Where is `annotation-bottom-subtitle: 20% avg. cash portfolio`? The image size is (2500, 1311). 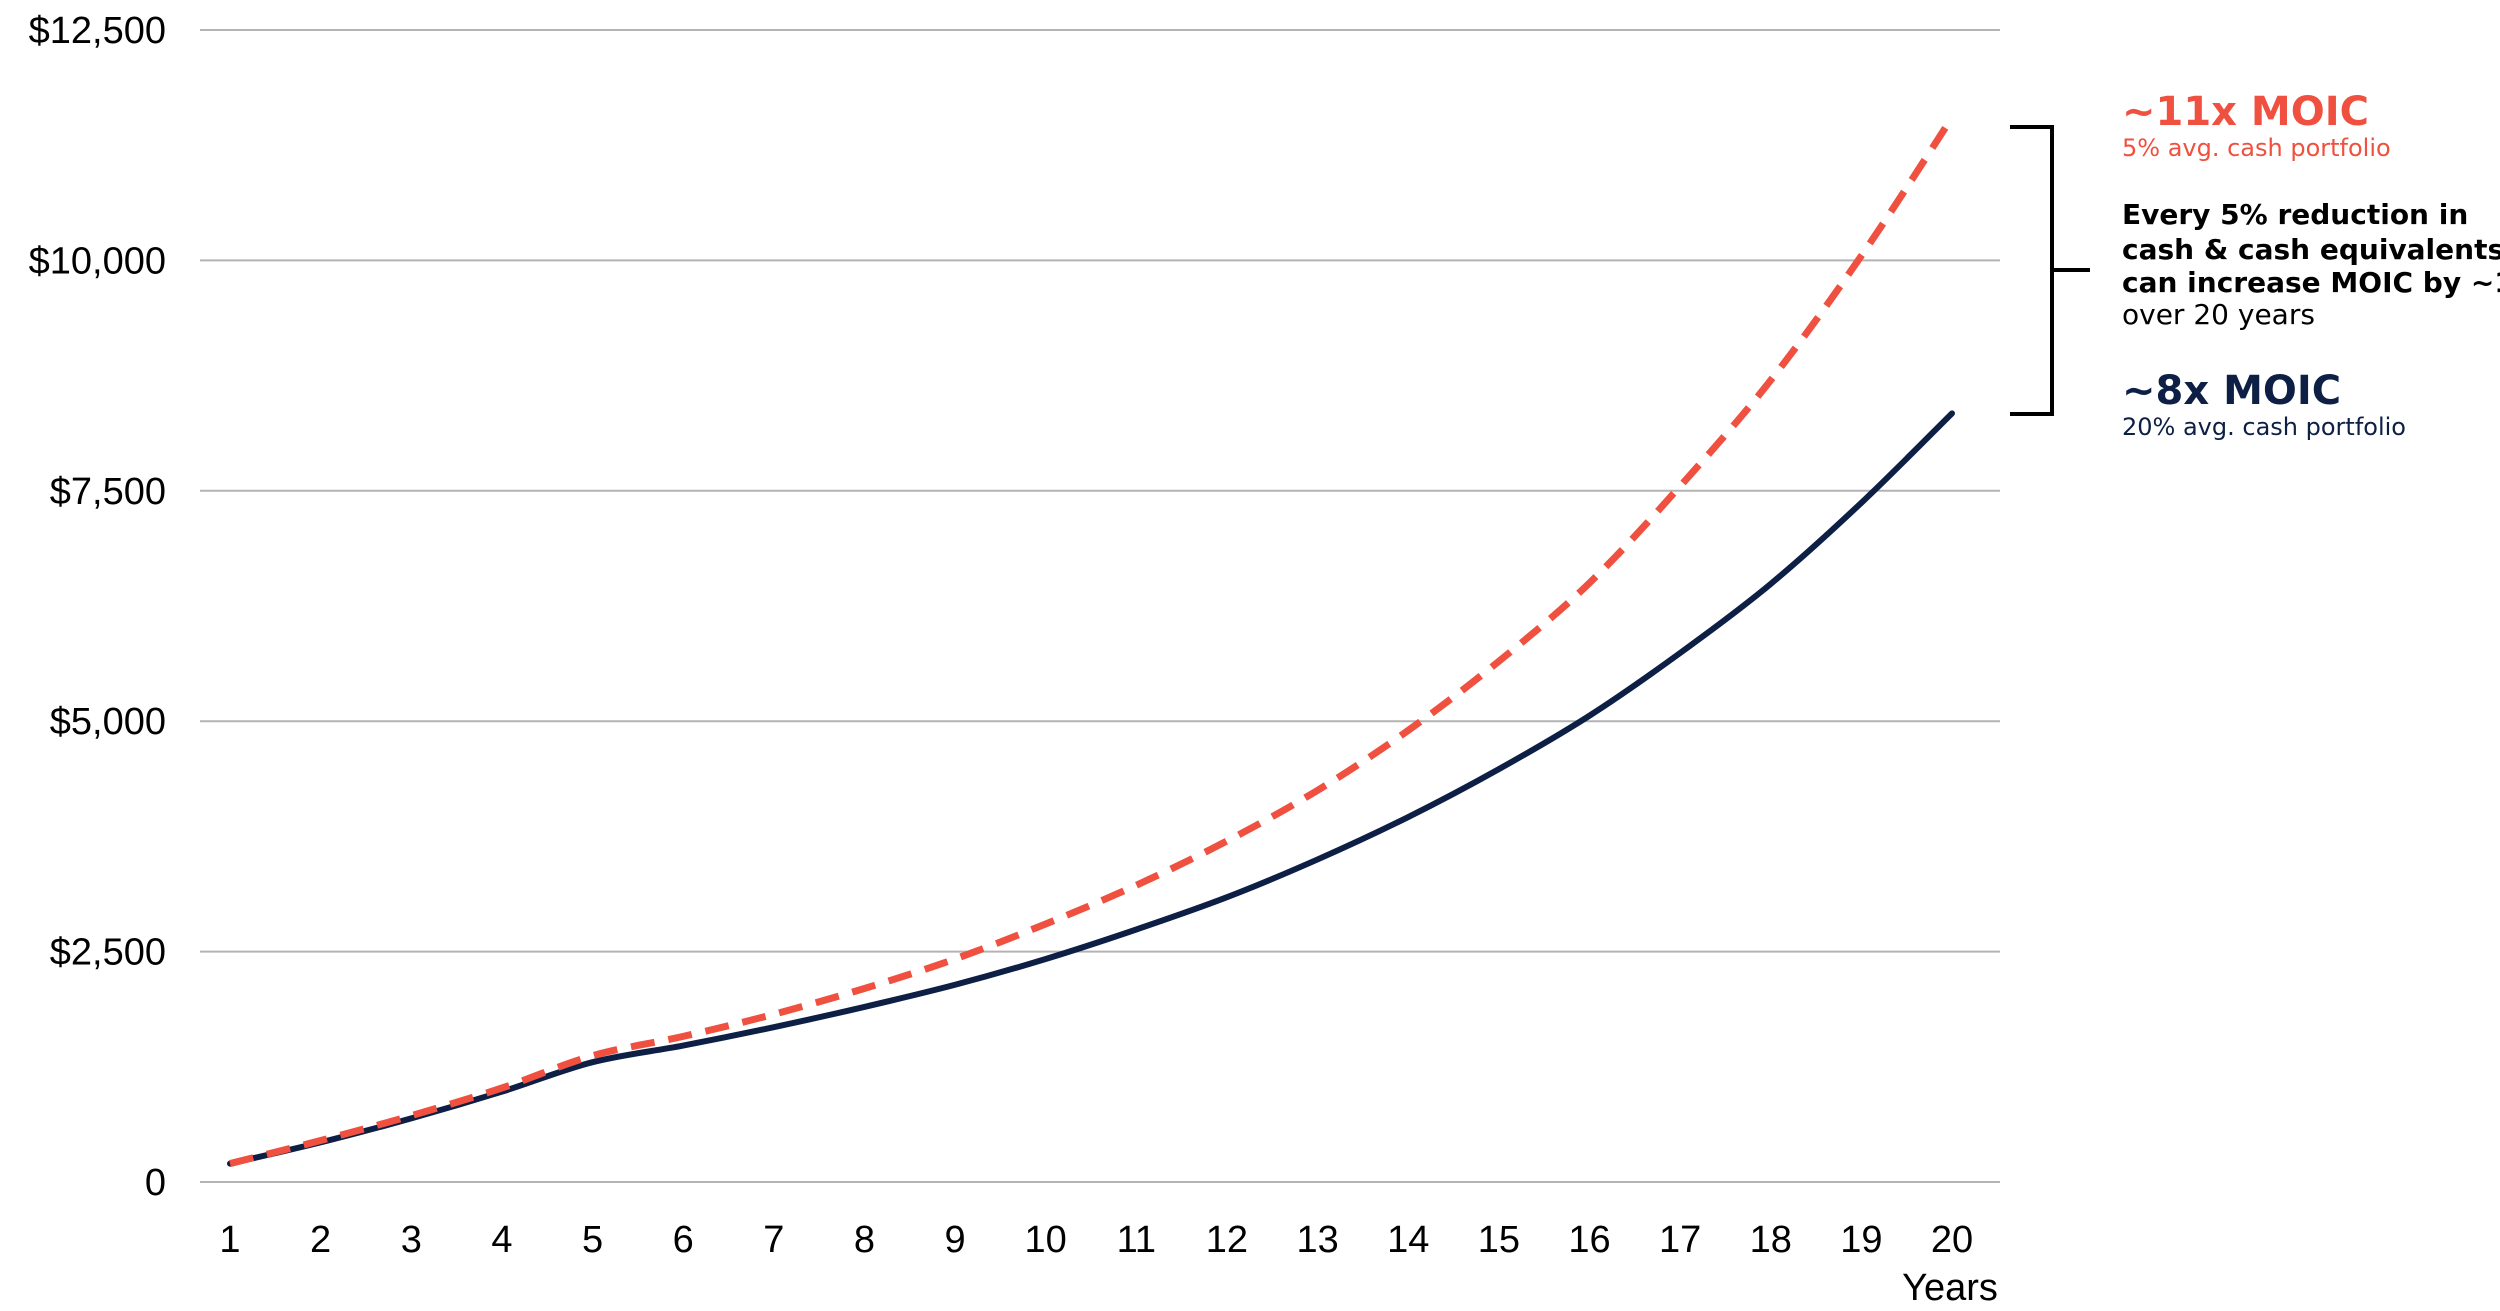 annotation-bottom-subtitle: 20% avg. cash portfolio is located at coordinates (2264, 427).